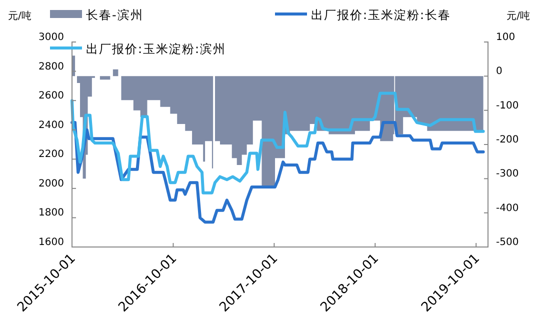  I want to click on y2-tick-label: -100, so click(507, 106).